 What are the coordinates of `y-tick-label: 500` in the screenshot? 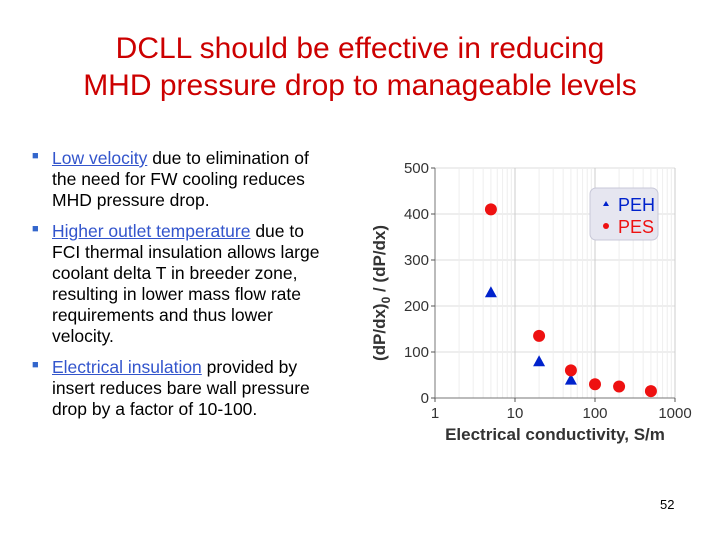 It's located at (416, 168).